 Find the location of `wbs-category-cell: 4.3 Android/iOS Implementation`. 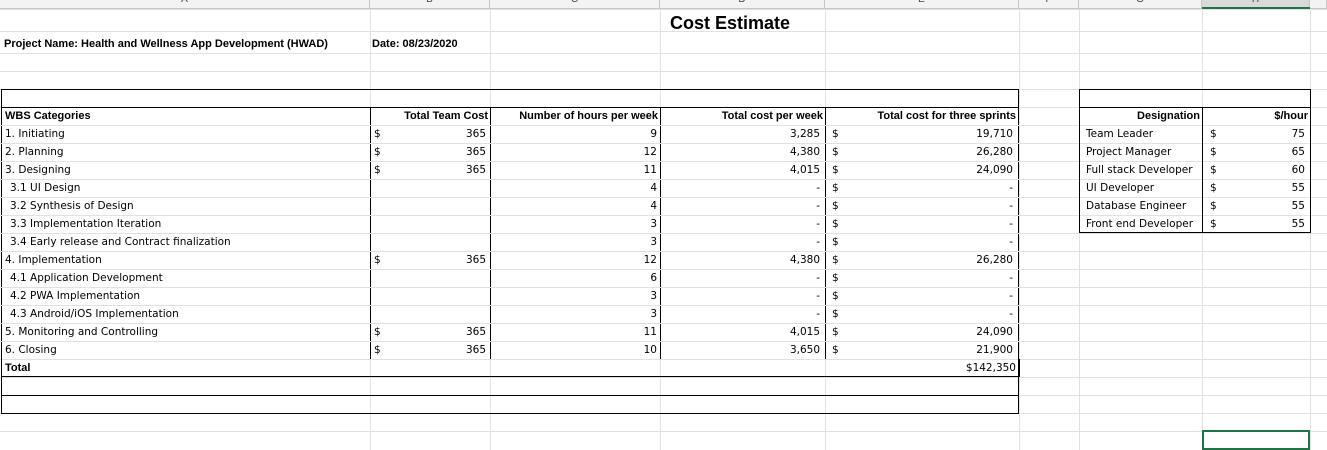

wbs-category-cell: 4.3 Android/iOS Implementation is located at coordinates (94, 314).